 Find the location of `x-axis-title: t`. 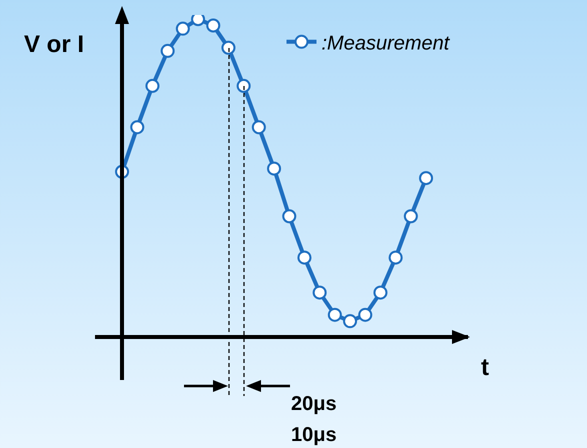

x-axis-title: t is located at coordinates (485, 367).